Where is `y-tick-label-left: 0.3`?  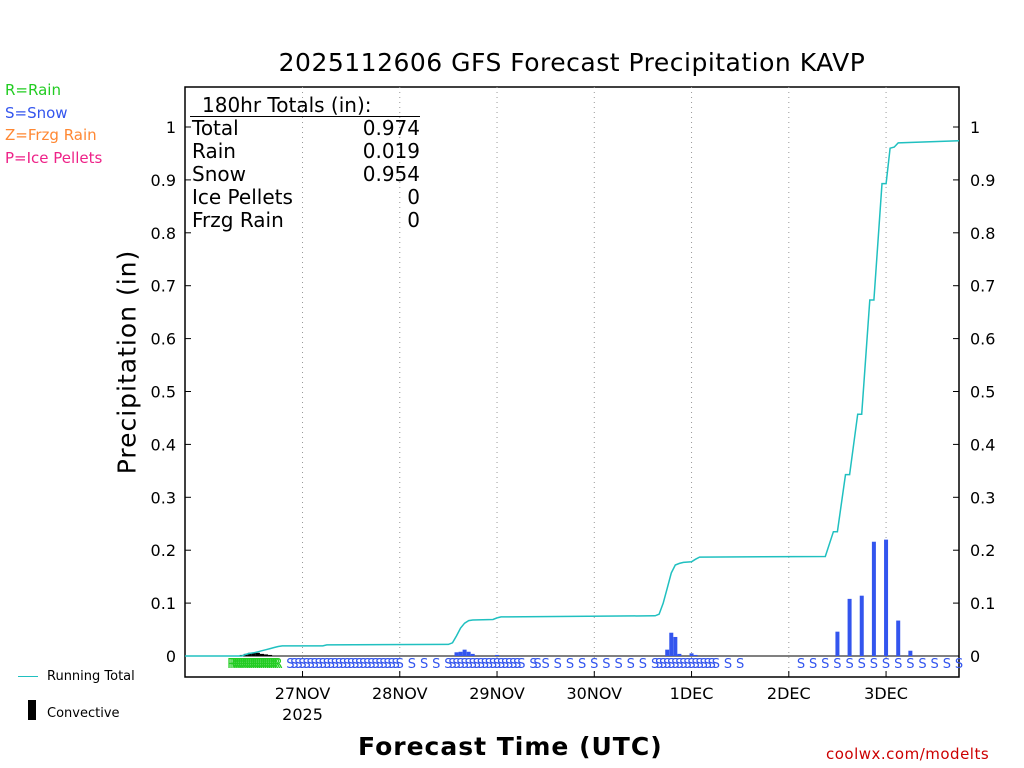 y-tick-label-left: 0.3 is located at coordinates (163, 497).